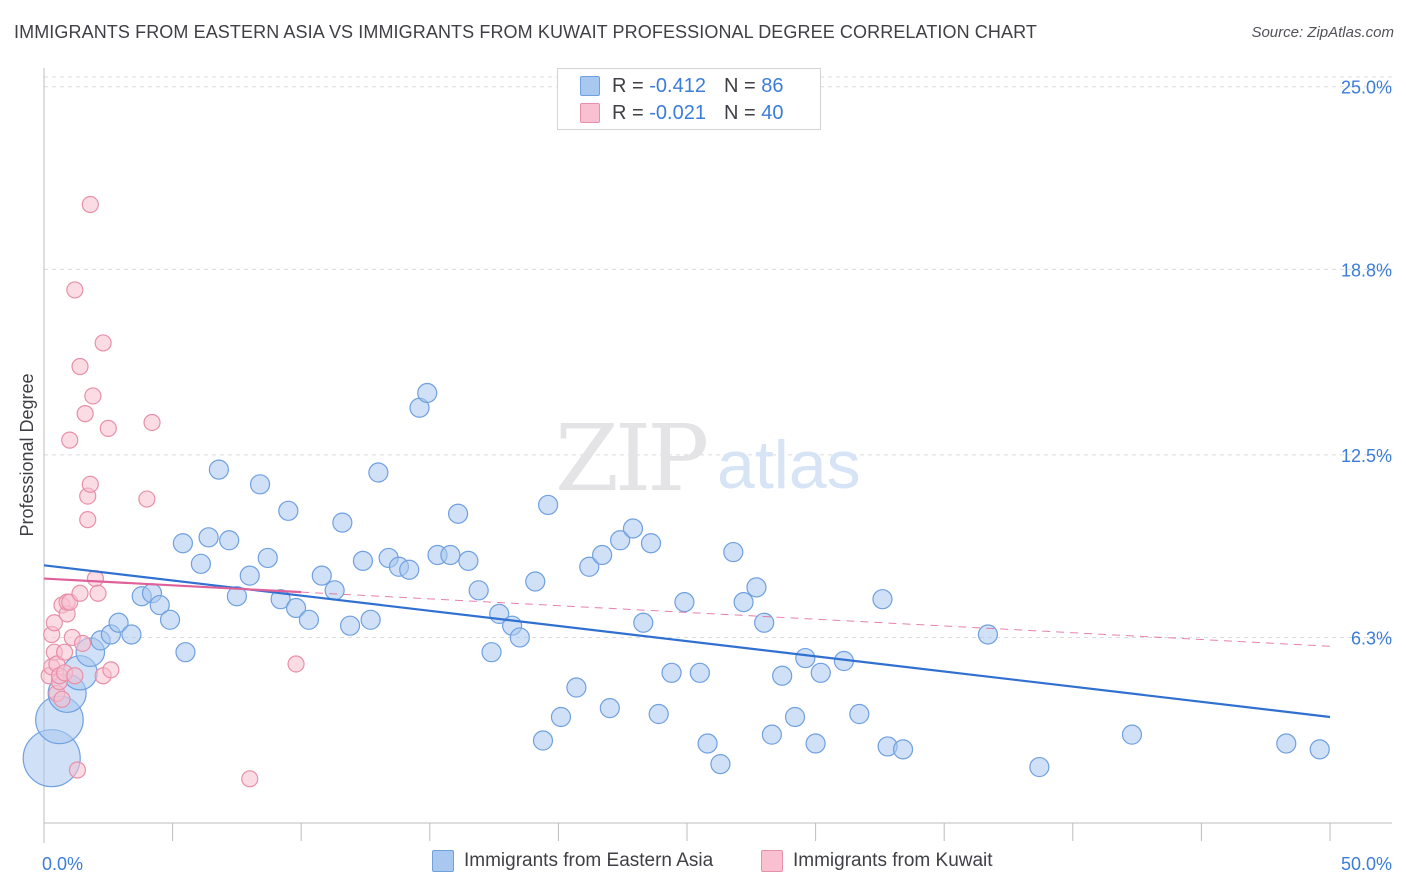 The height and width of the screenshot is (892, 1406). I want to click on y-tick-label: 18.8%, so click(1366, 270).